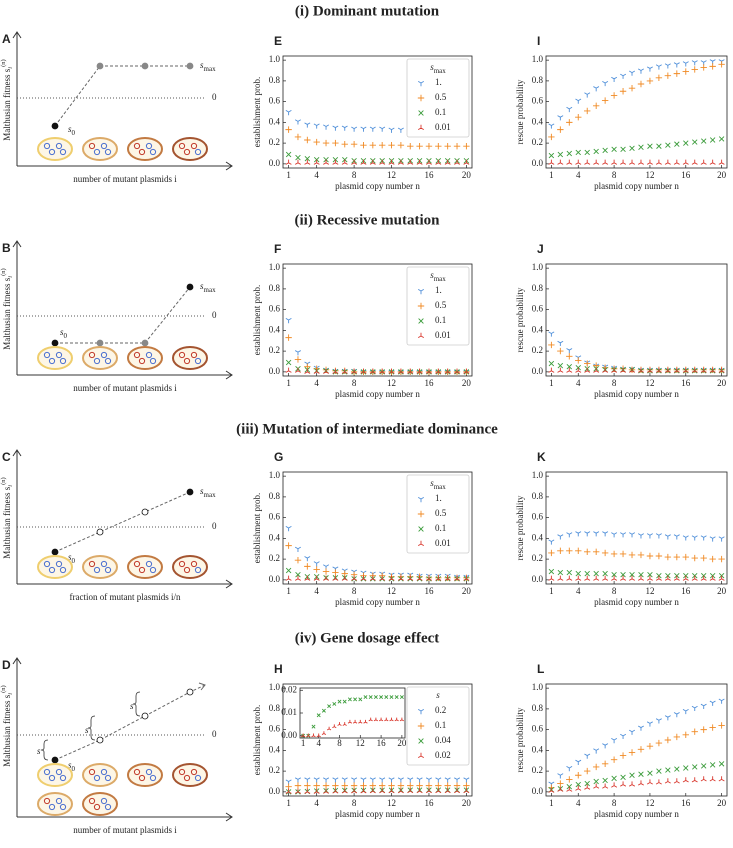 Image resolution: width=733 pixels, height=848 pixels. I want to click on annotation: 0, so click(214, 97).